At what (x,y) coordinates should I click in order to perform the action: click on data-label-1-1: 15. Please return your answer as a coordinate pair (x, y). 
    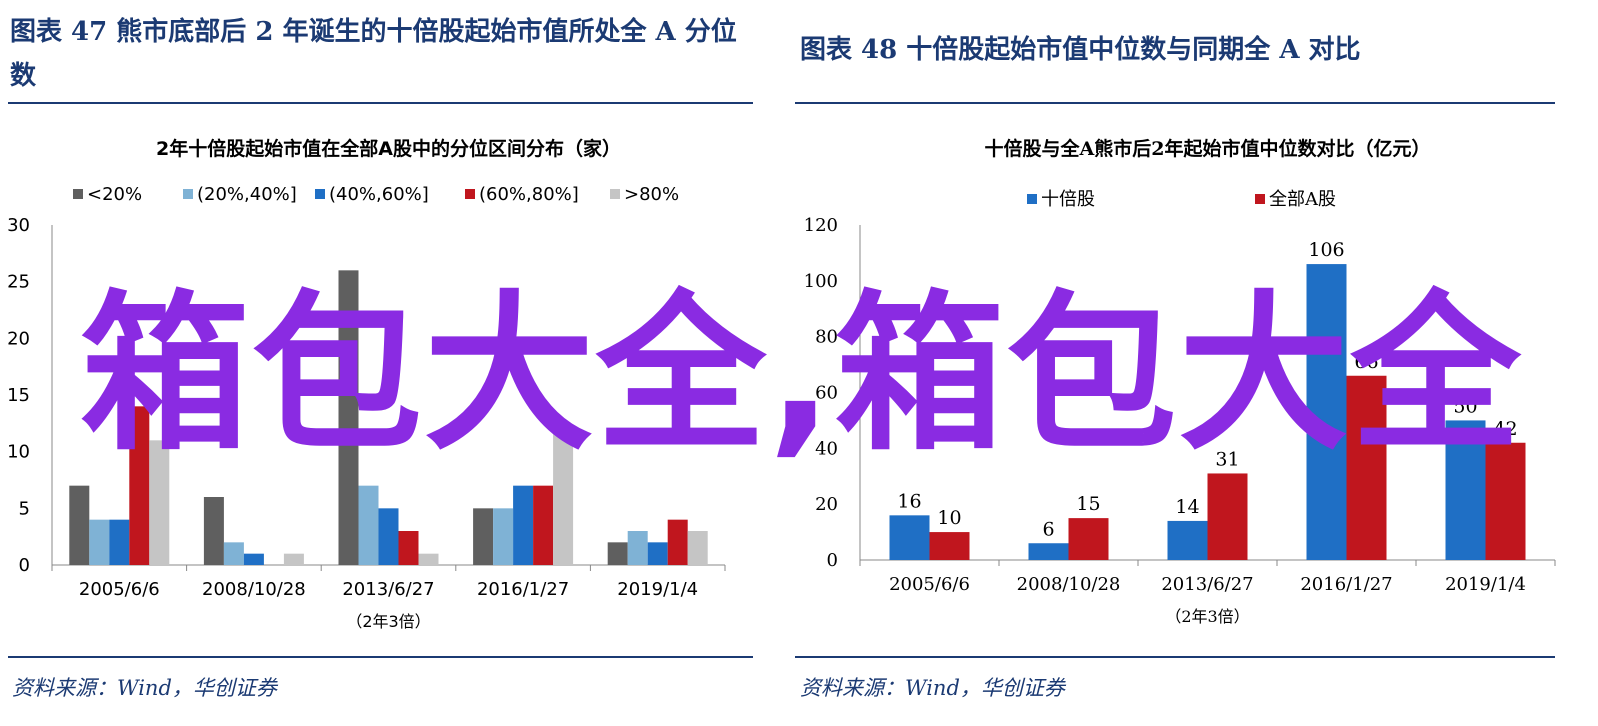
    Looking at the image, I should click on (1088, 504).